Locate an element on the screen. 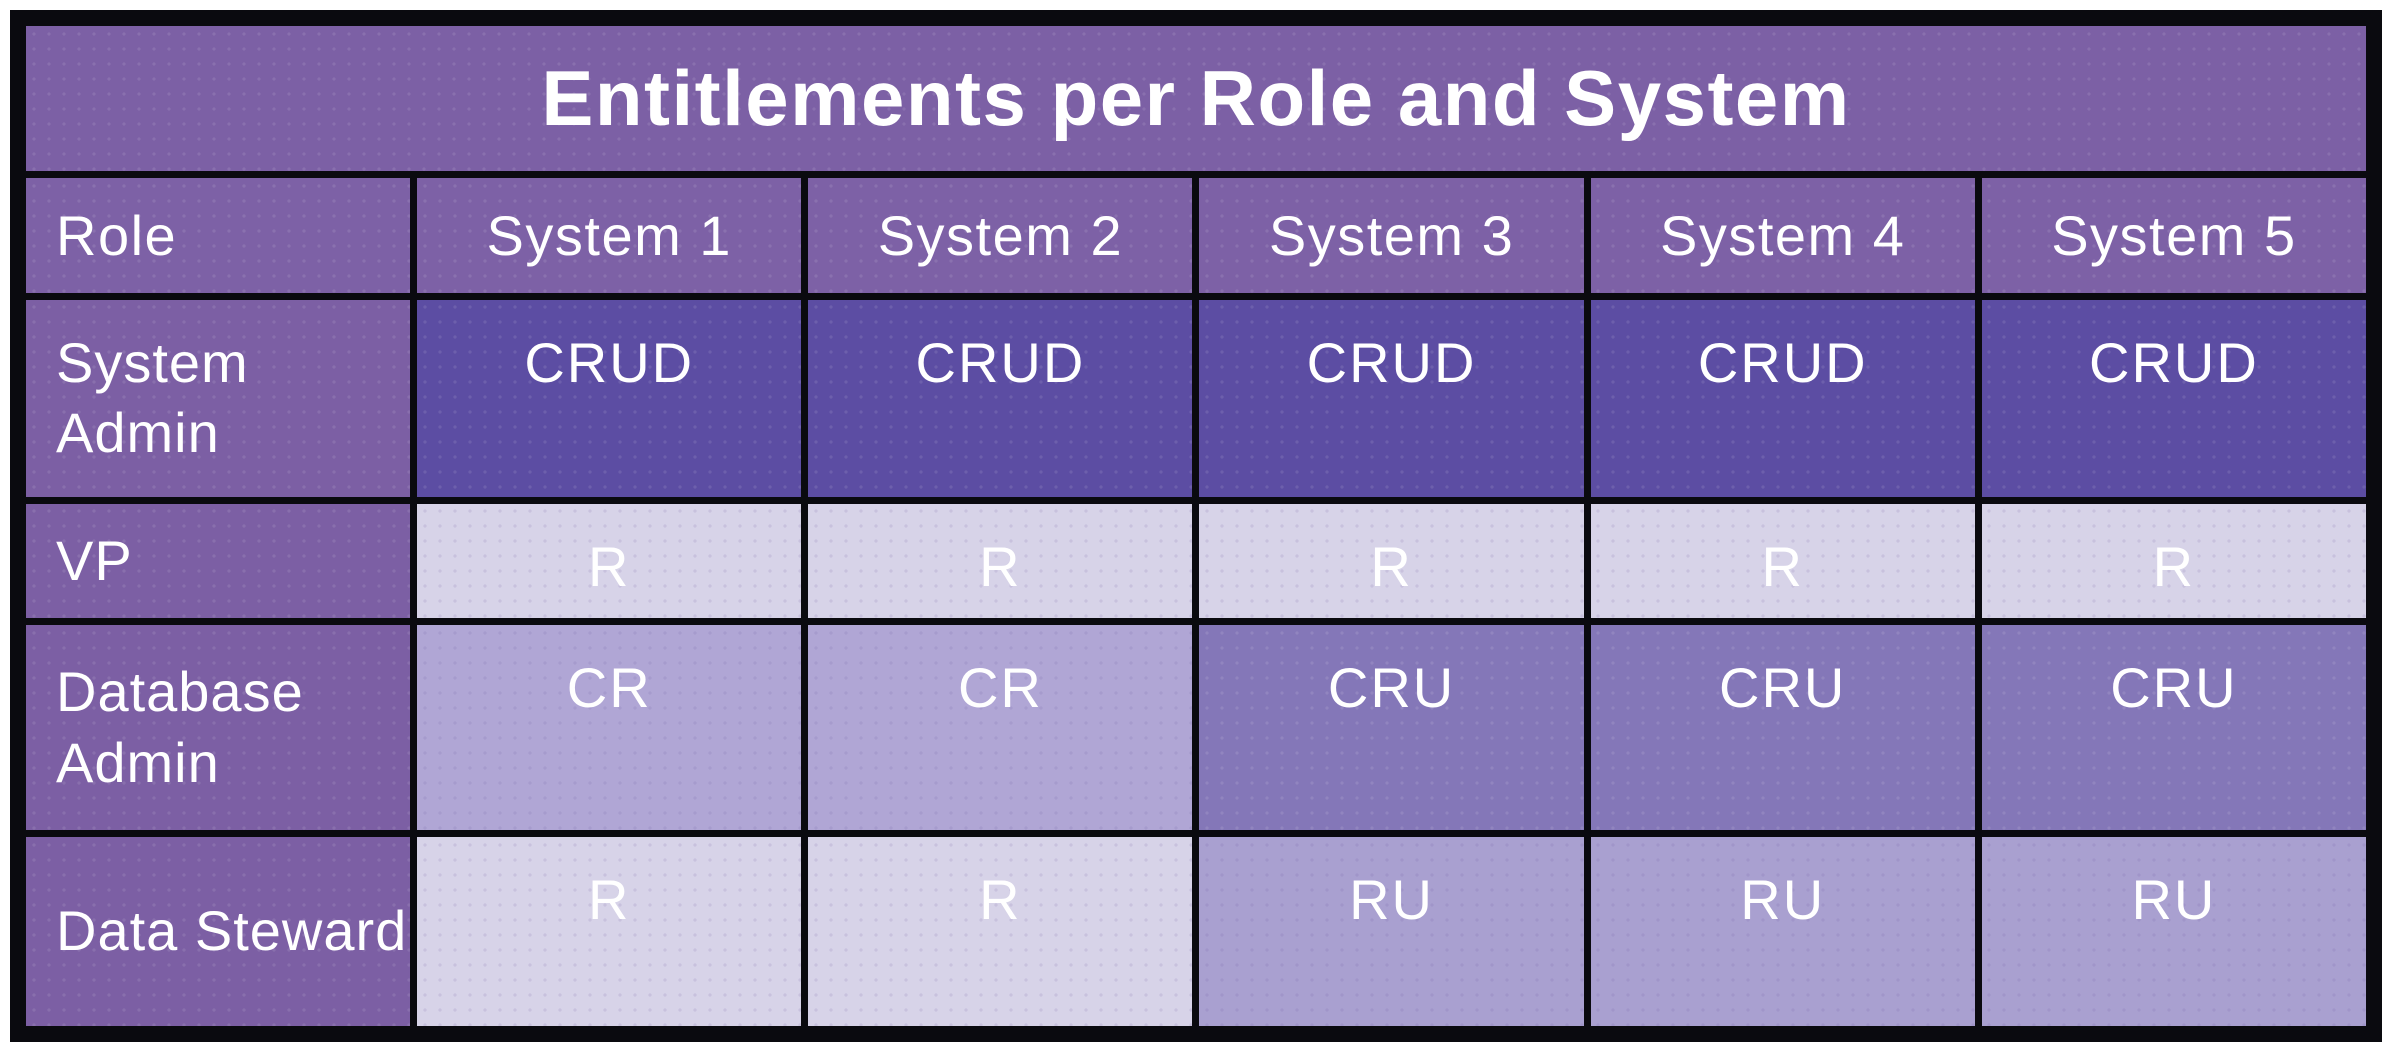  entitlement-cell-data-steward-system-5: RU is located at coordinates (2174, 931).